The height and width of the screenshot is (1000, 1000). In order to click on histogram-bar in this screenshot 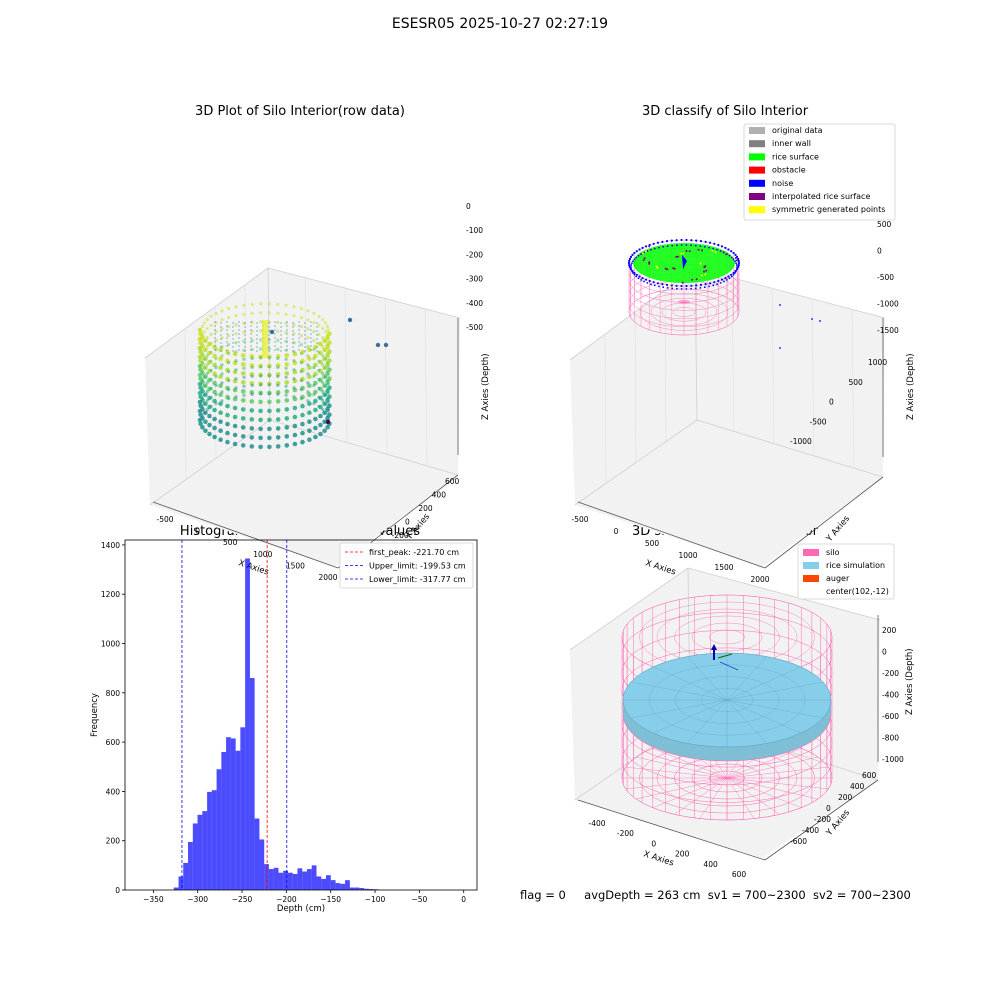, I will do `click(228, 813)`.